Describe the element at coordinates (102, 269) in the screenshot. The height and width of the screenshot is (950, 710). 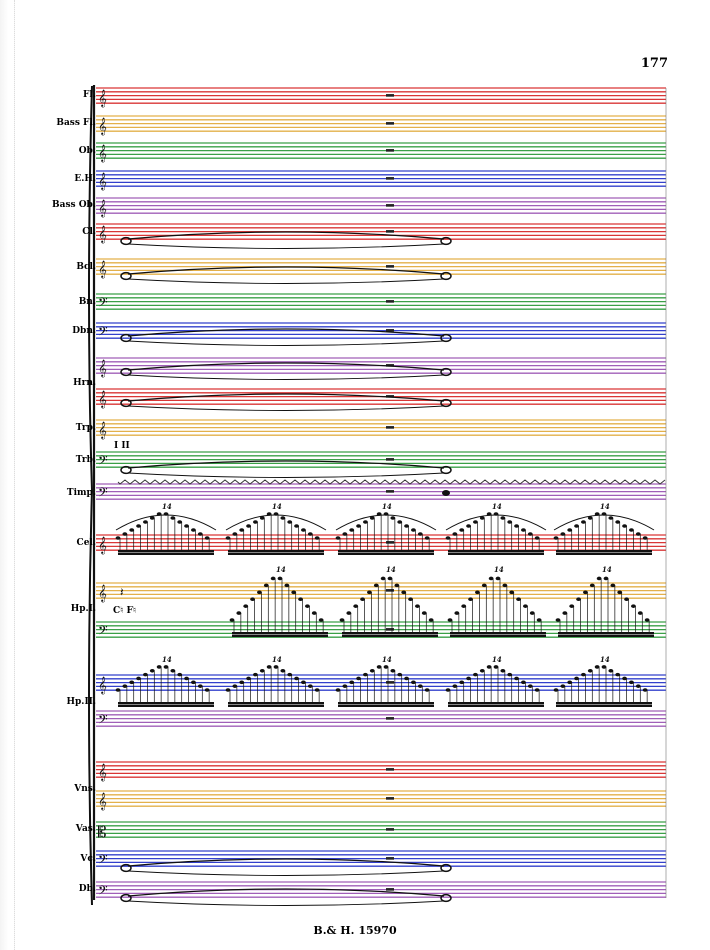
I see `clef-bass-clarinet: 𝄞` at that location.